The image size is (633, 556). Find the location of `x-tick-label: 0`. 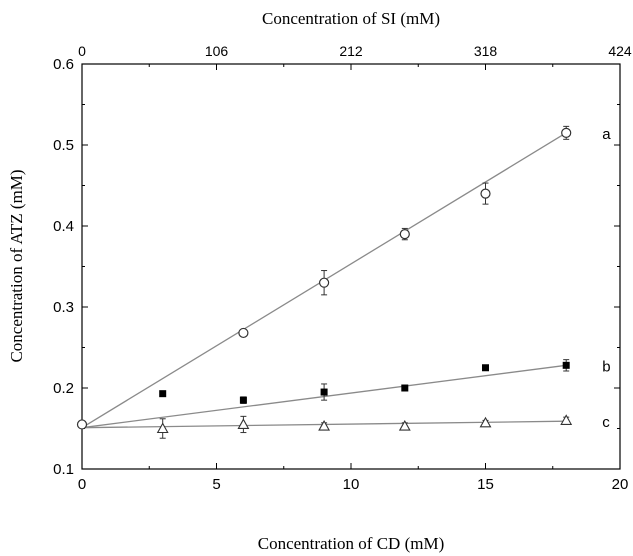

x-tick-label: 0 is located at coordinates (82, 484).